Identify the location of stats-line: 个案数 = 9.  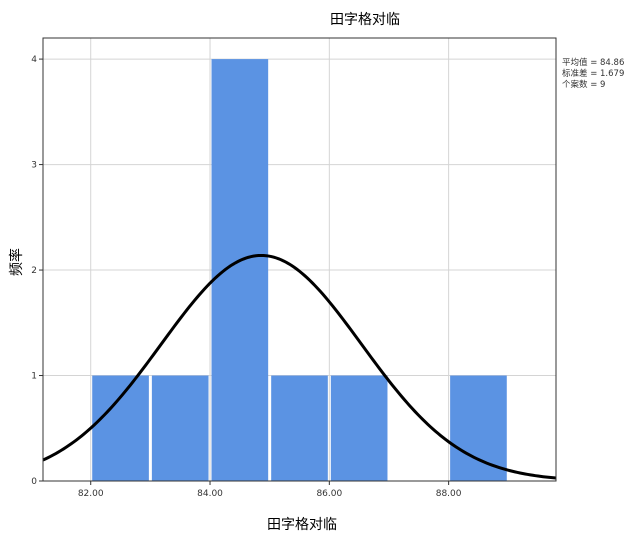
(583, 84).